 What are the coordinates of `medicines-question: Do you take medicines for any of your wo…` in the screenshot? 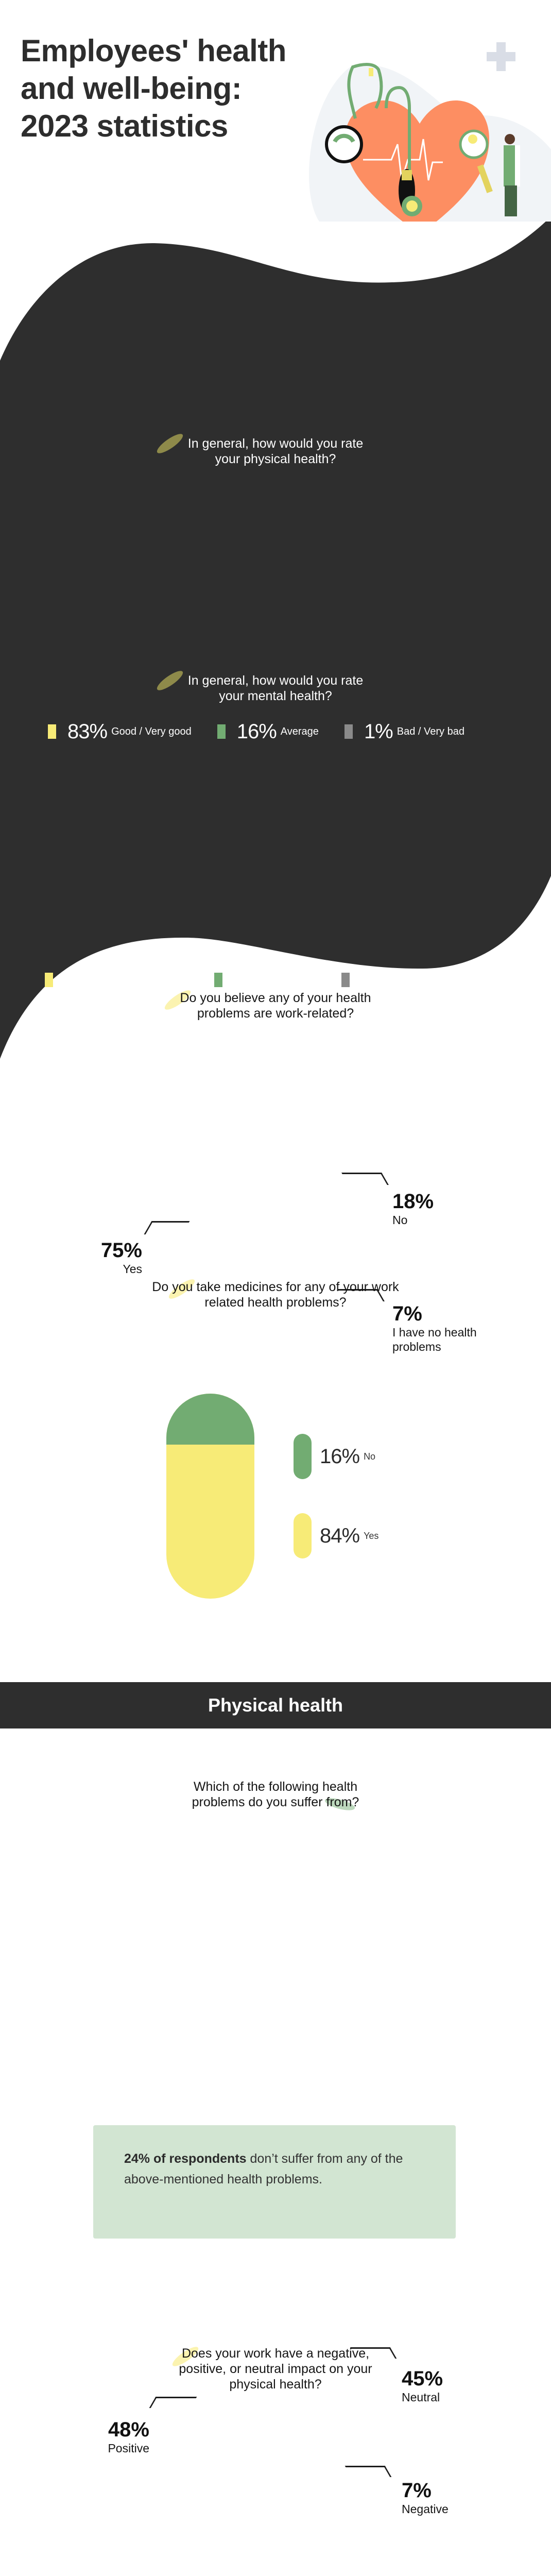 It's located at (275, 1293).